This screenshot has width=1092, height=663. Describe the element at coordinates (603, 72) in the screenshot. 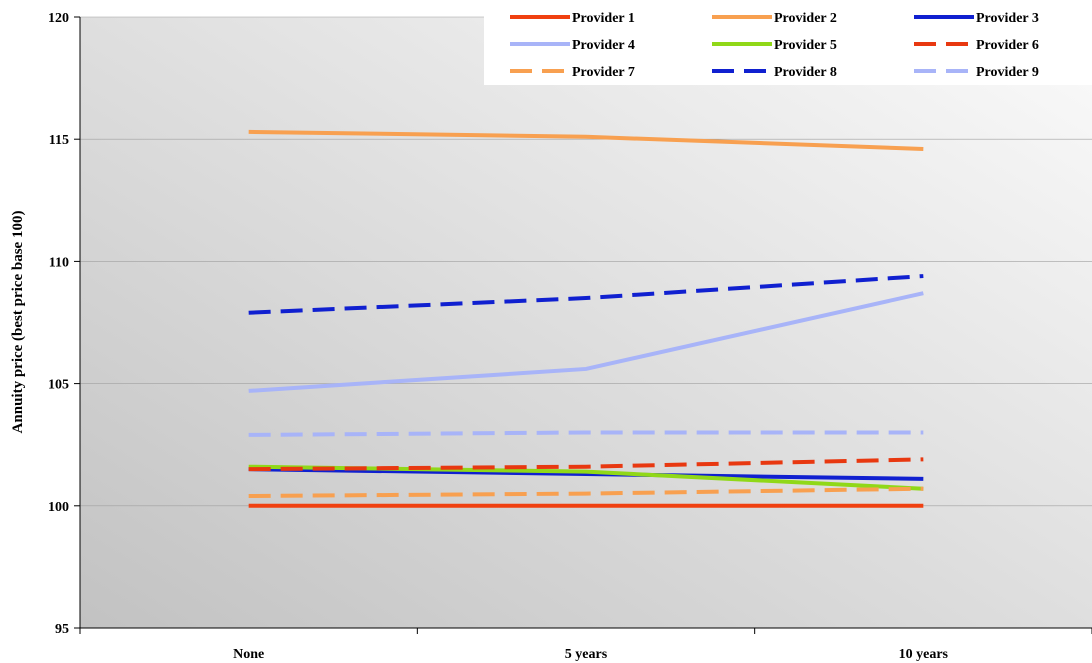

I see `legend-label: Provider 7` at that location.